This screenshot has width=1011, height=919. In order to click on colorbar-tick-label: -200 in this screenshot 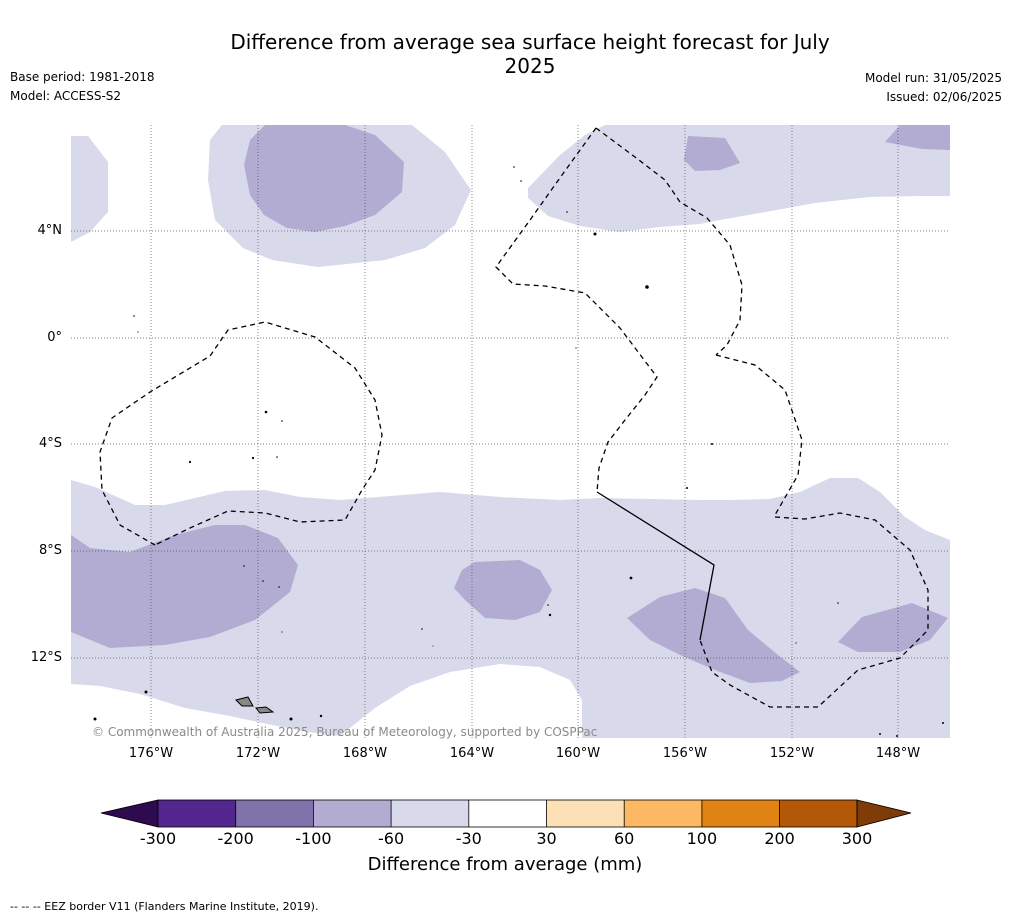, I will do `click(235, 838)`.